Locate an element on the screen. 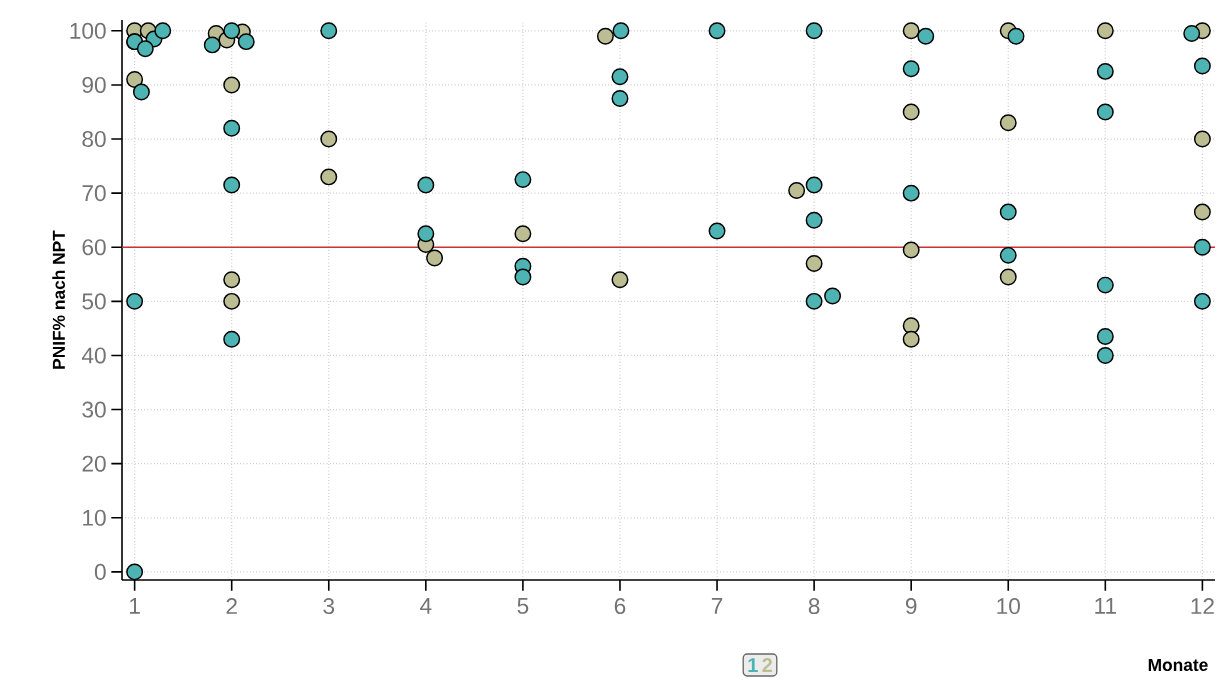 The width and height of the screenshot is (1228, 683). y-tick-label: 10 is located at coordinates (94, 517).